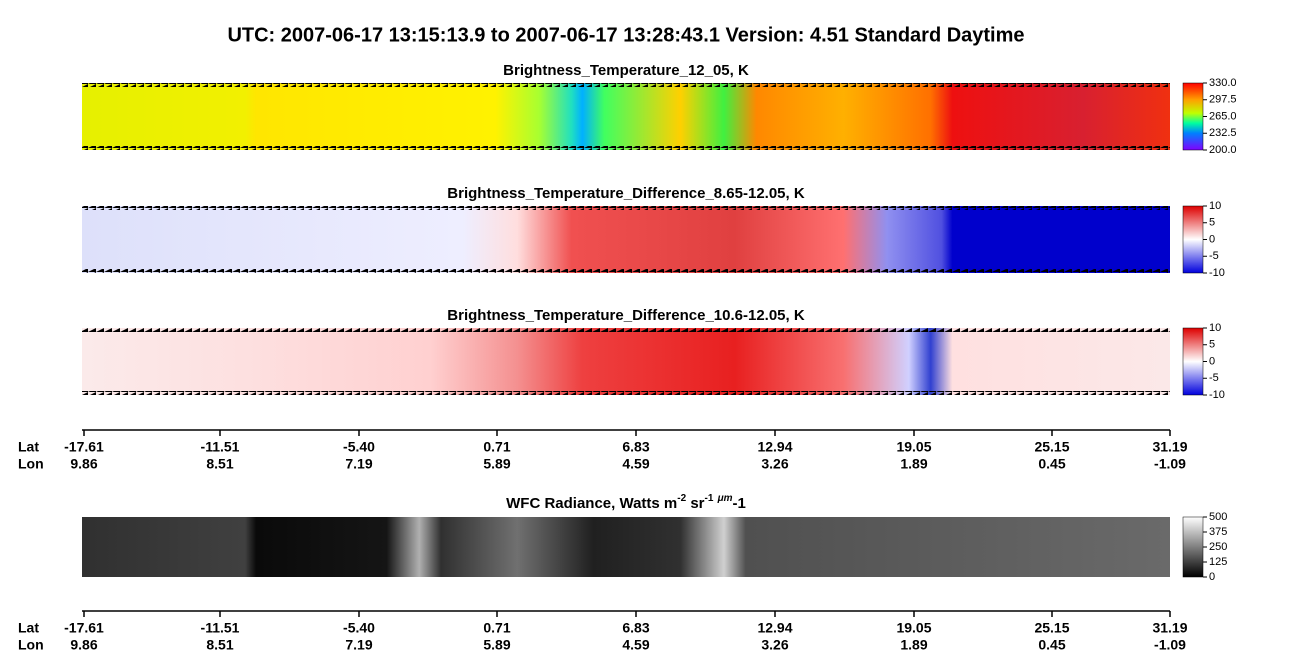  I want to click on title-part: WFC Radiance, Watts m, so click(591, 503).